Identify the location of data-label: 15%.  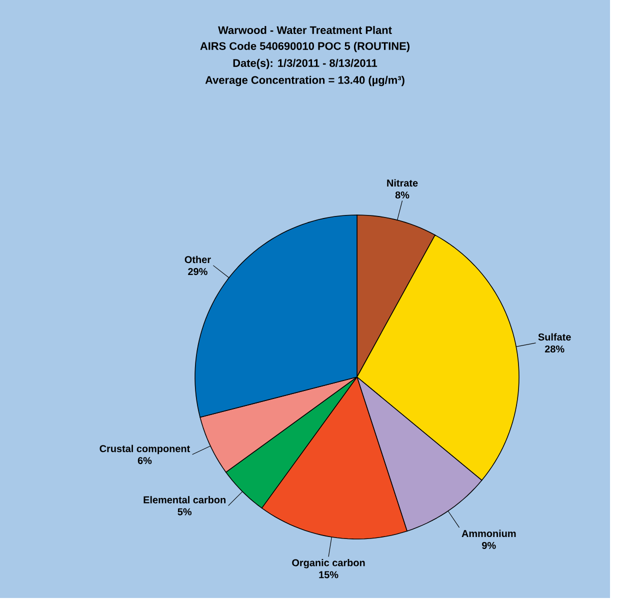
(328, 574).